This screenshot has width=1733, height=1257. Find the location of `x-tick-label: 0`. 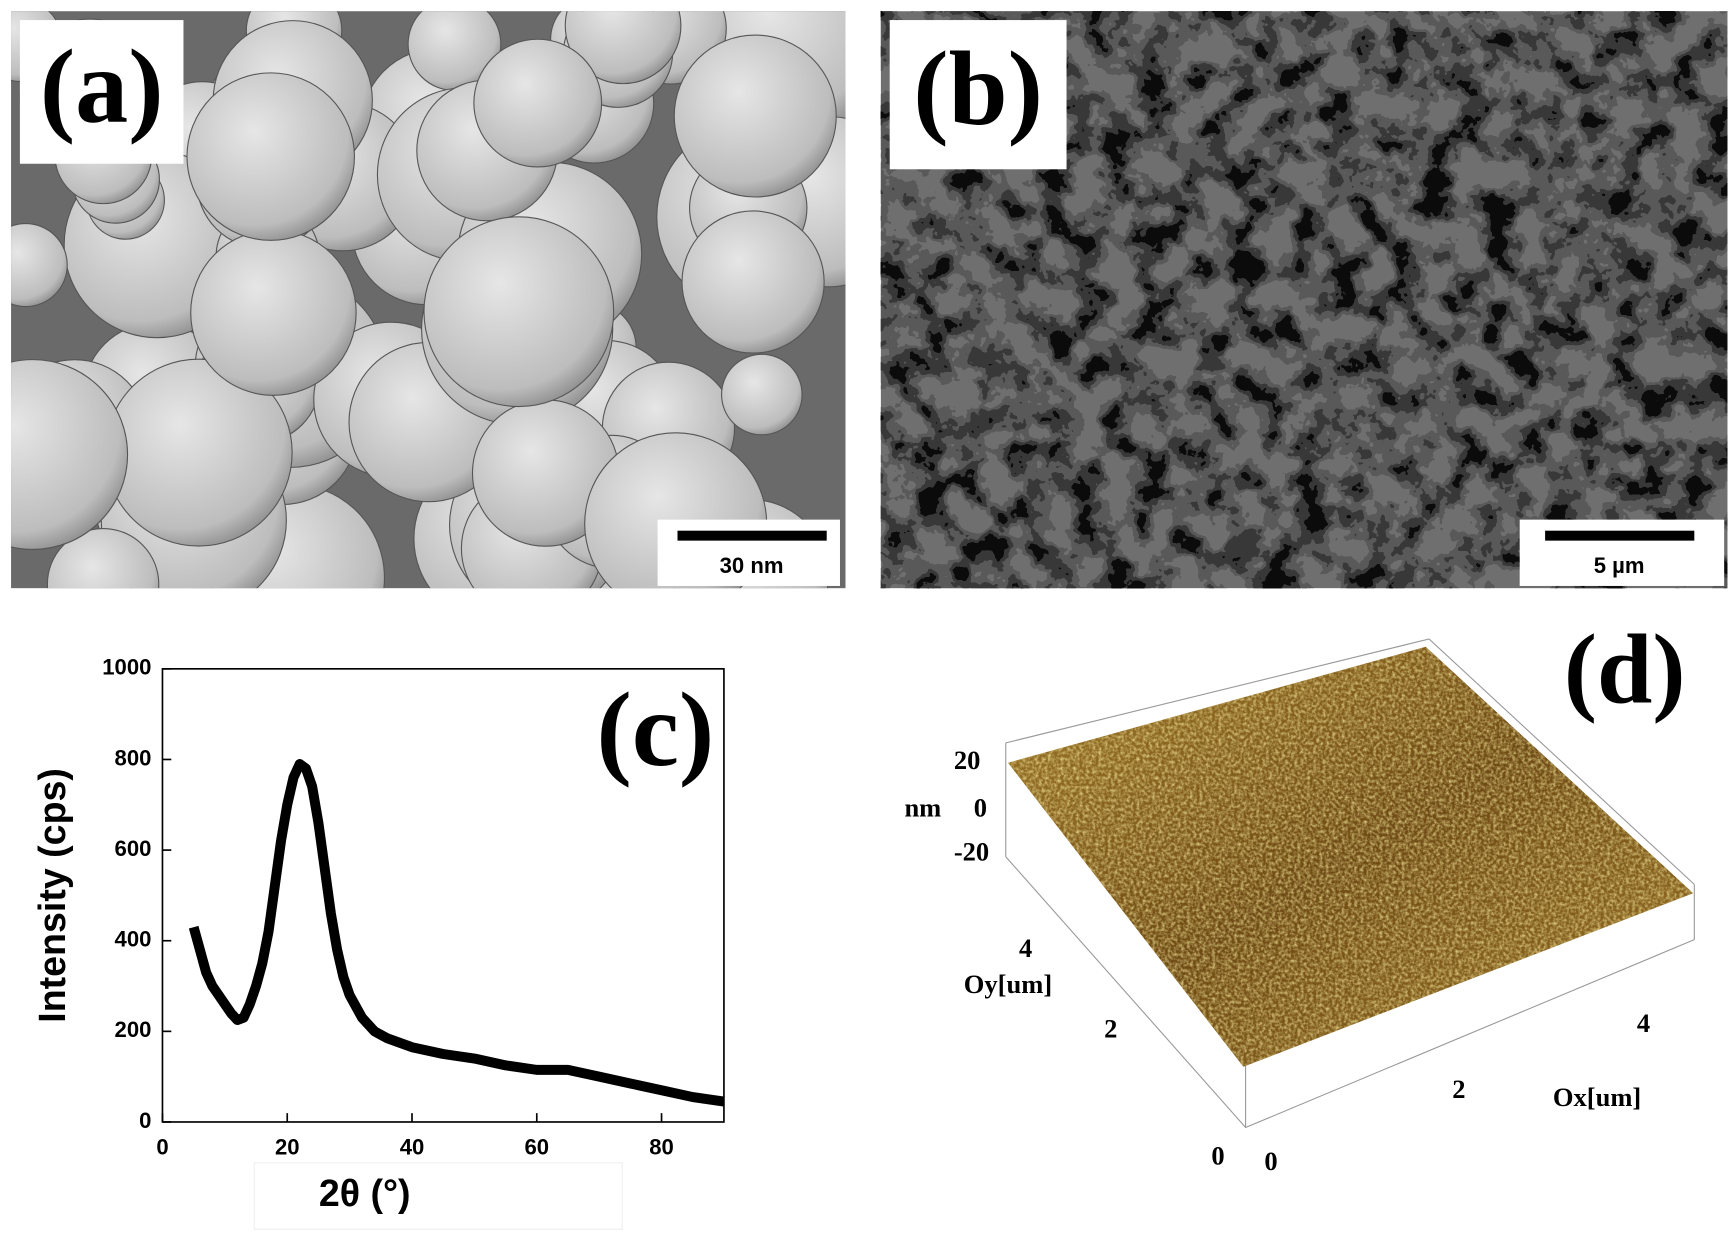

x-tick-label: 0 is located at coordinates (162, 1146).